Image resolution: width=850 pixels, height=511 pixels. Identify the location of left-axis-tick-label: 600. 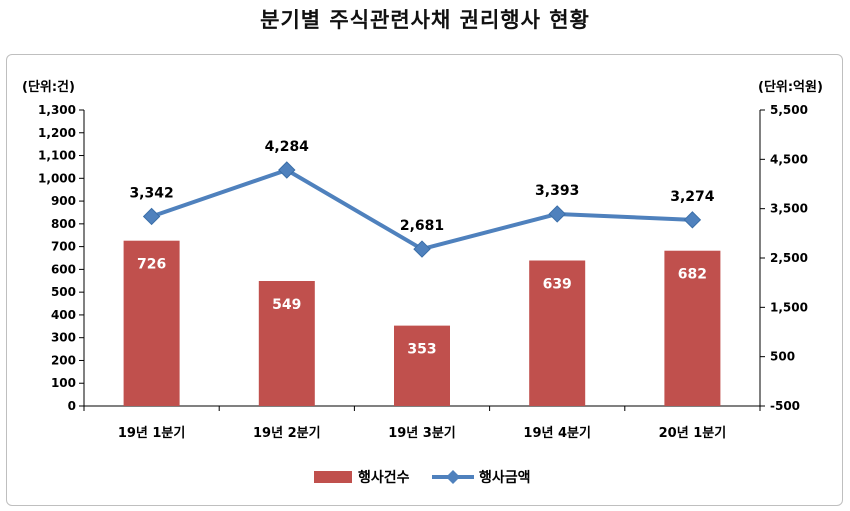
(63, 269).